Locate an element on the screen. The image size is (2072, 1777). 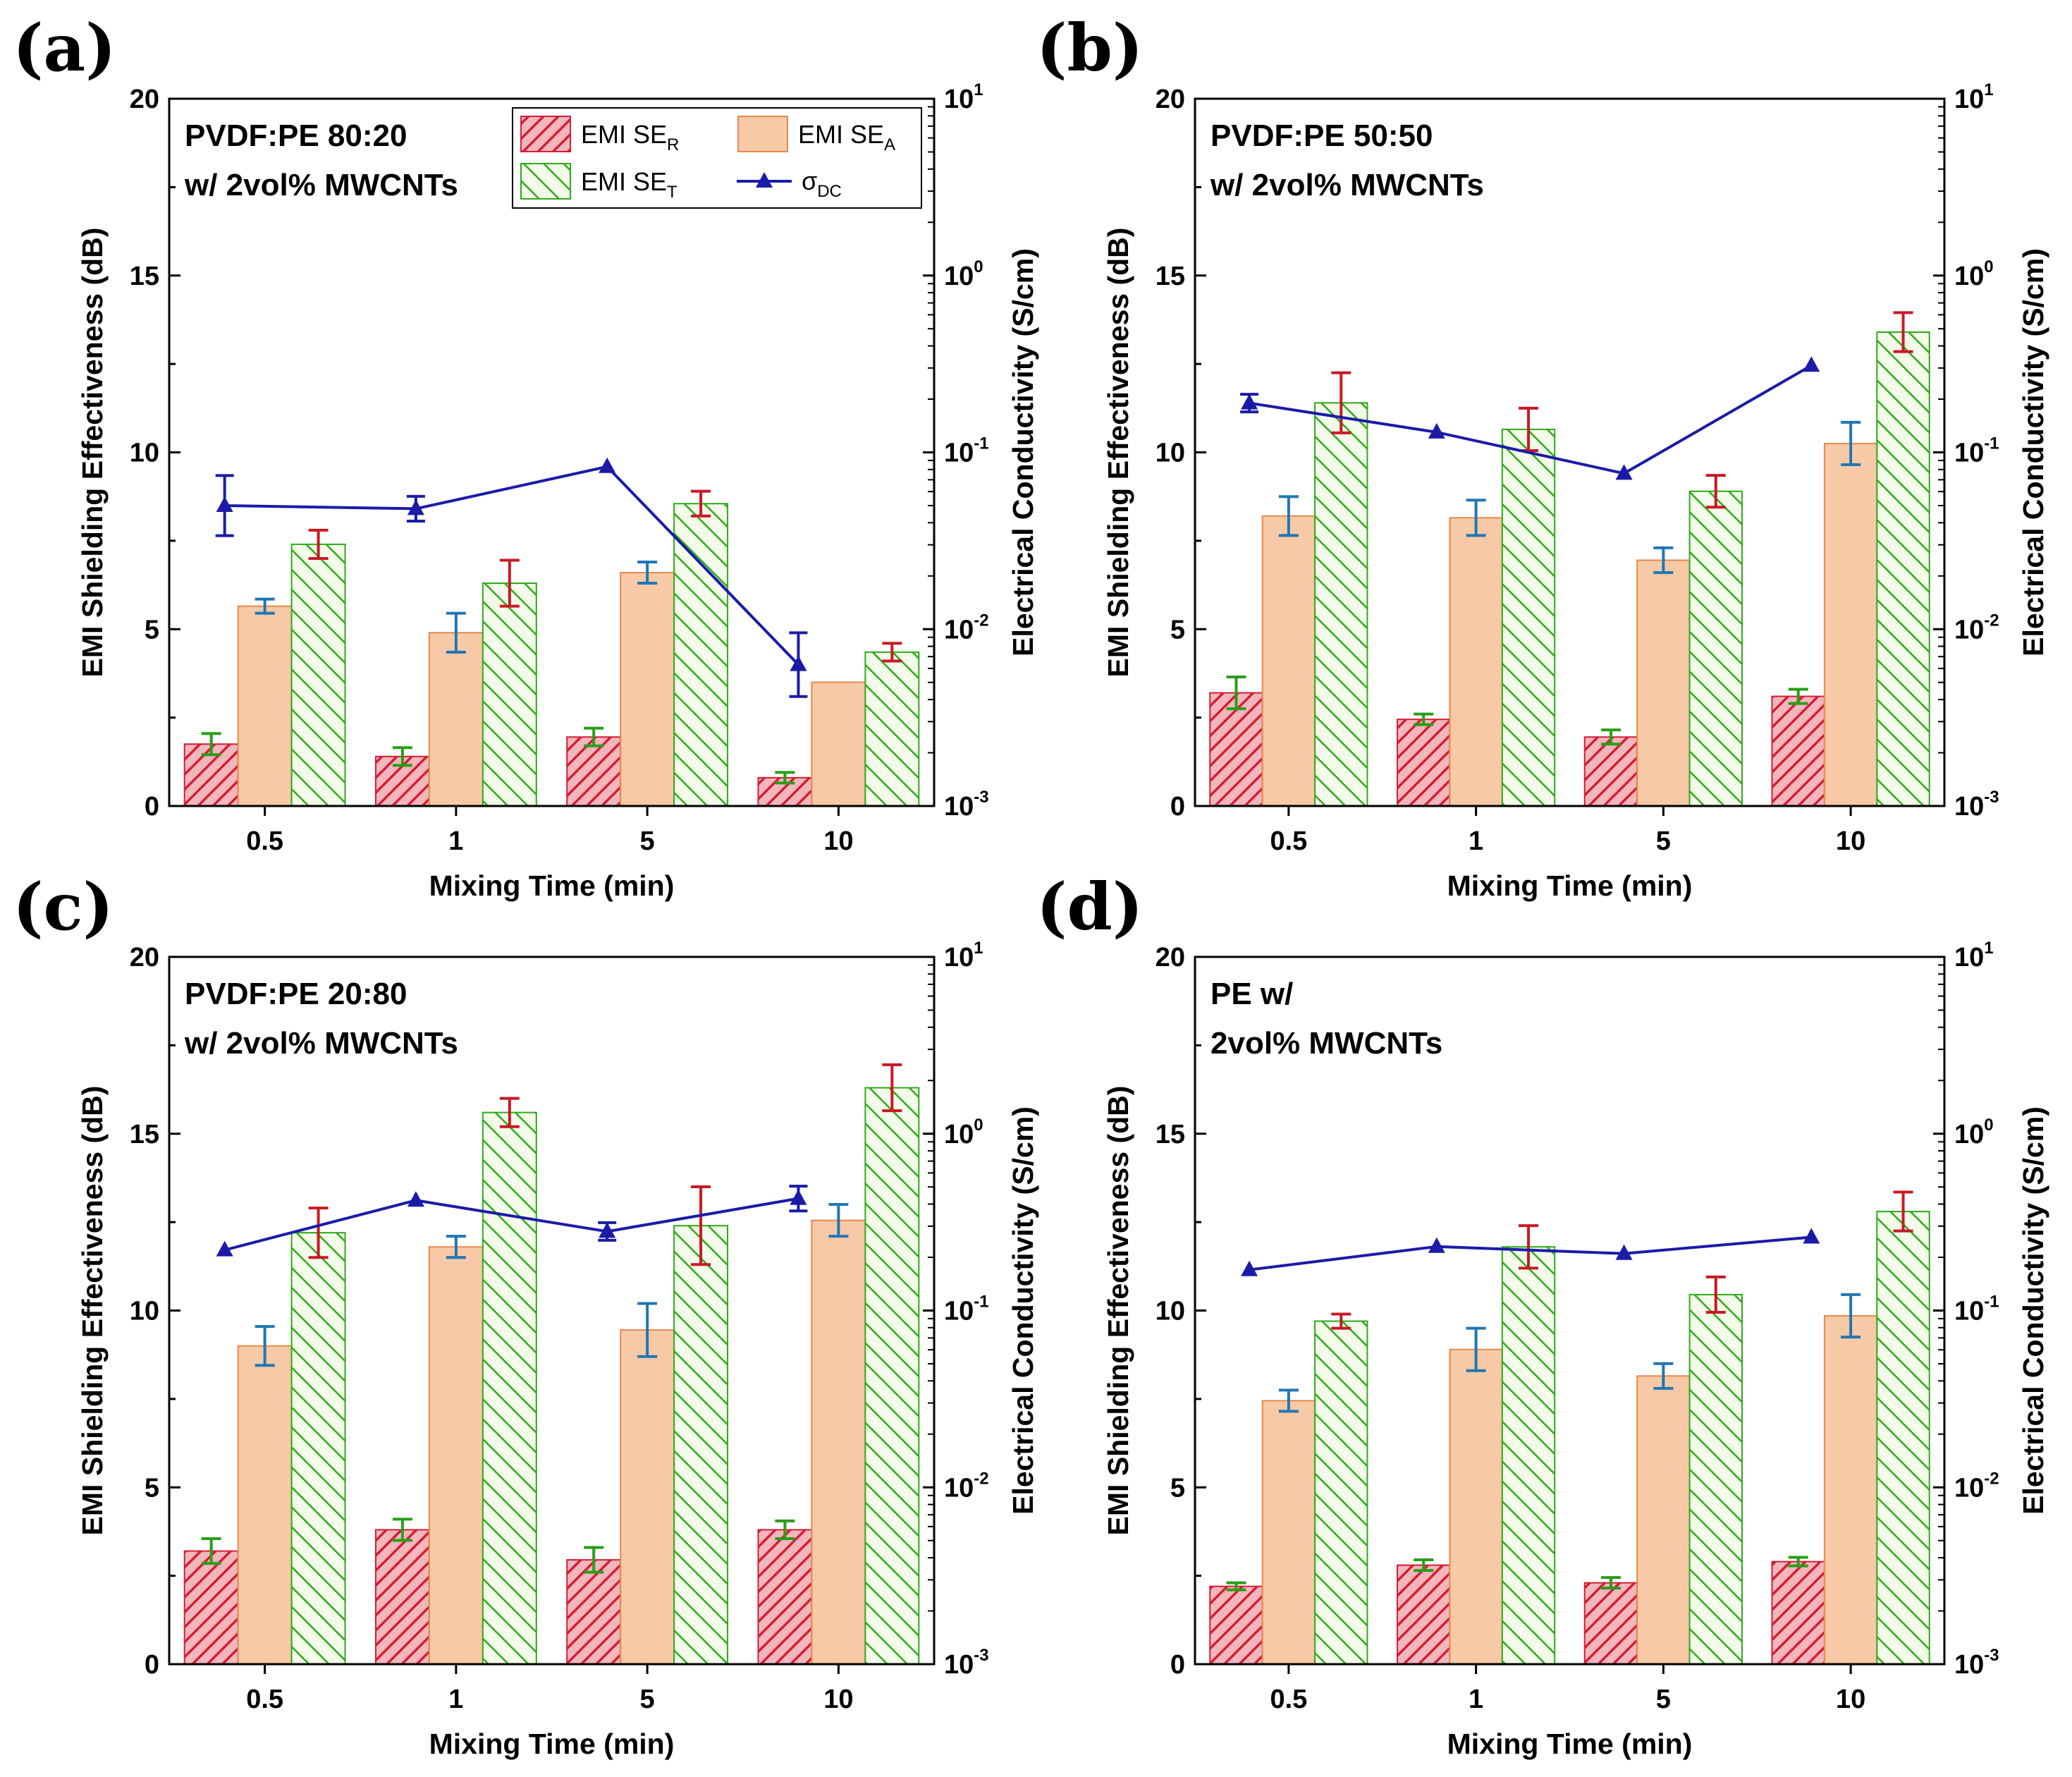
y2-tick-label: 10⁻³ is located at coordinates (1977, 1663).